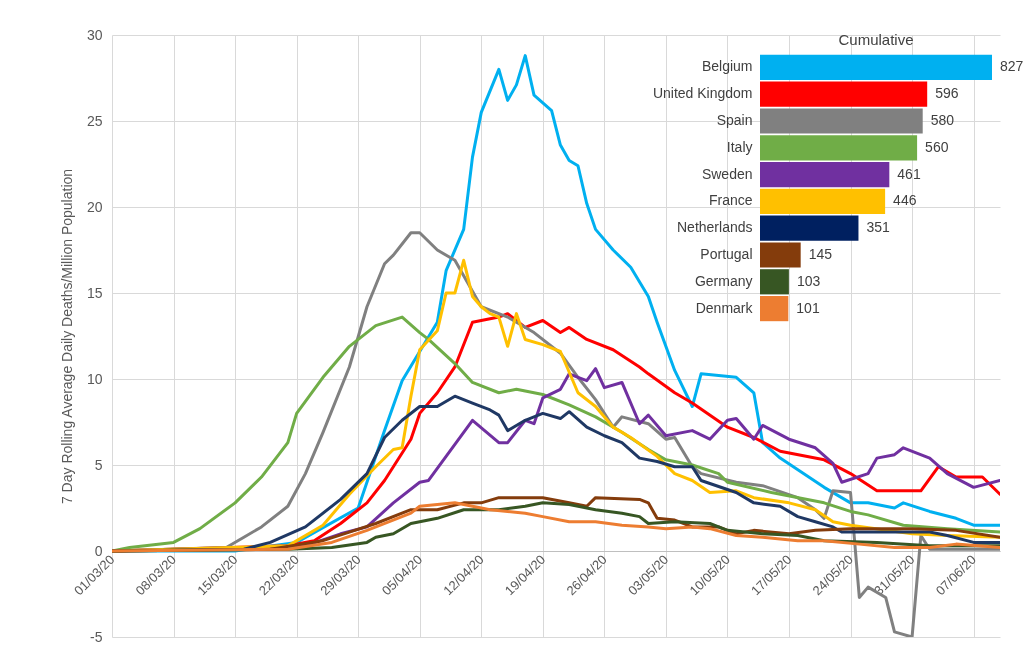 The width and height of the screenshot is (1024, 653). I want to click on y-tick-label: Italy, so click(739, 146).